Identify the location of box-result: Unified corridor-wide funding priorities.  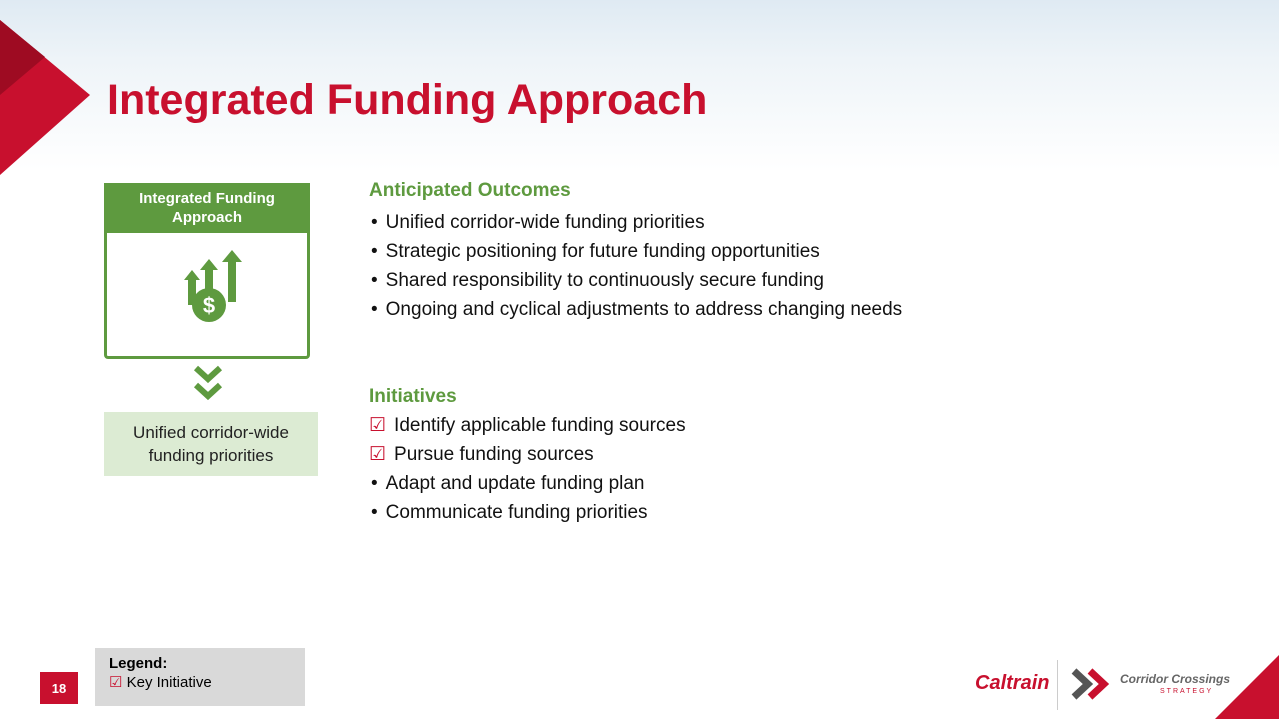
(211, 444).